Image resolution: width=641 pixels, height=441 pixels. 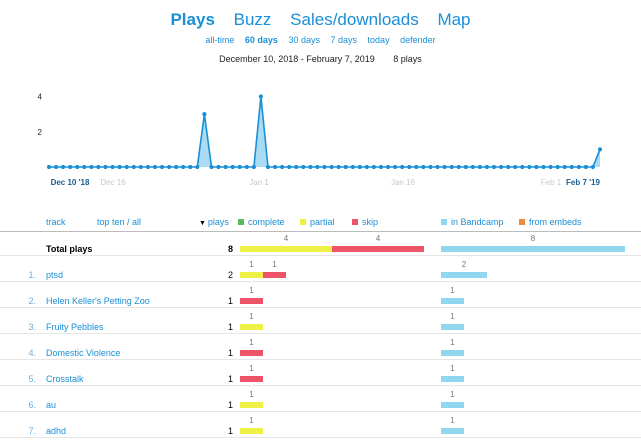 What do you see at coordinates (51, 405) in the screenshot?
I see `track-link: au` at bounding box center [51, 405].